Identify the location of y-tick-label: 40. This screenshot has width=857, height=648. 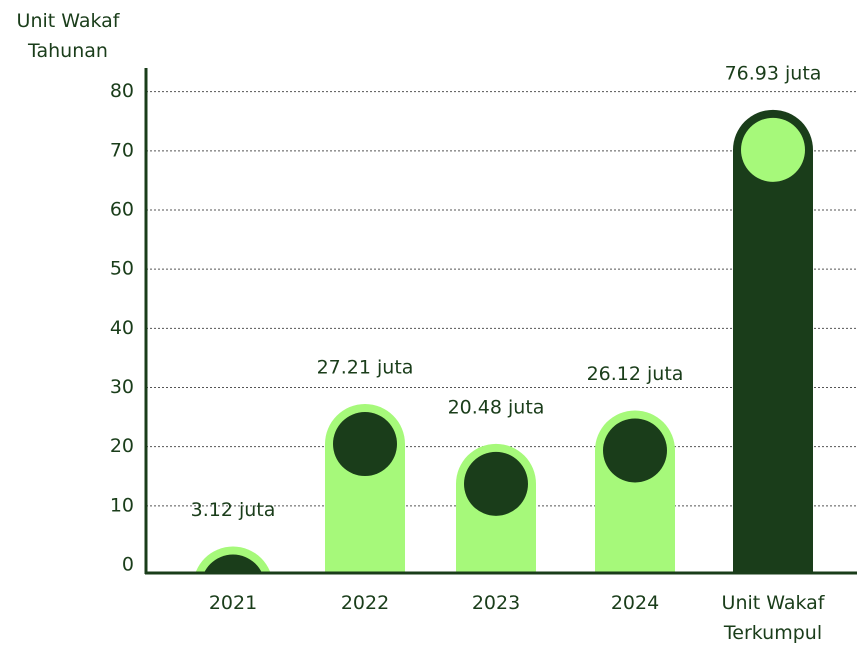
(122, 328).